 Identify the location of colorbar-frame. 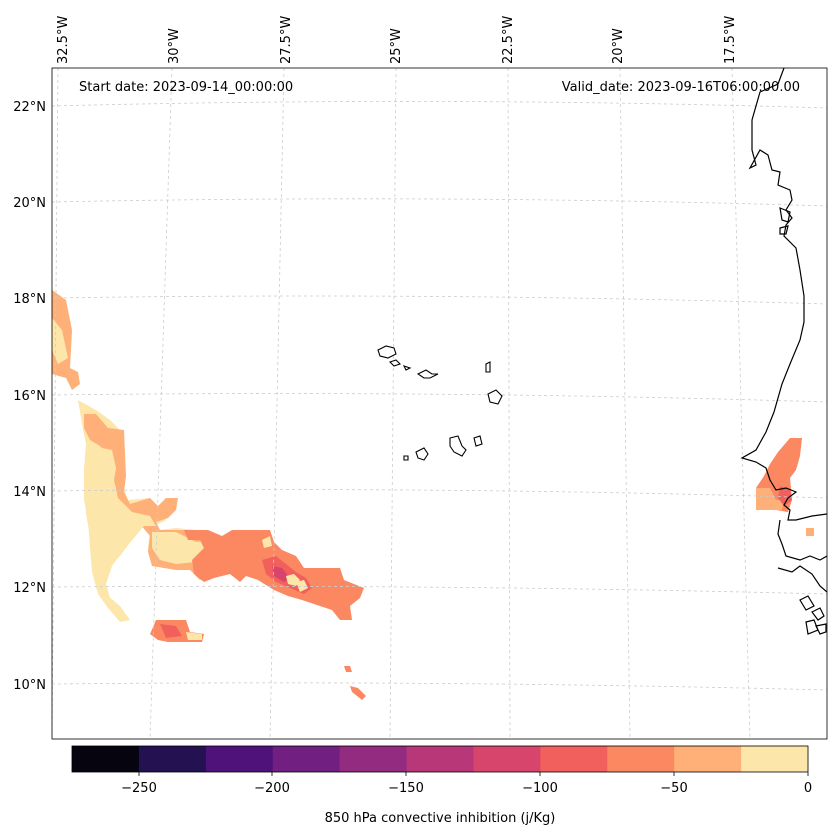
(440, 759).